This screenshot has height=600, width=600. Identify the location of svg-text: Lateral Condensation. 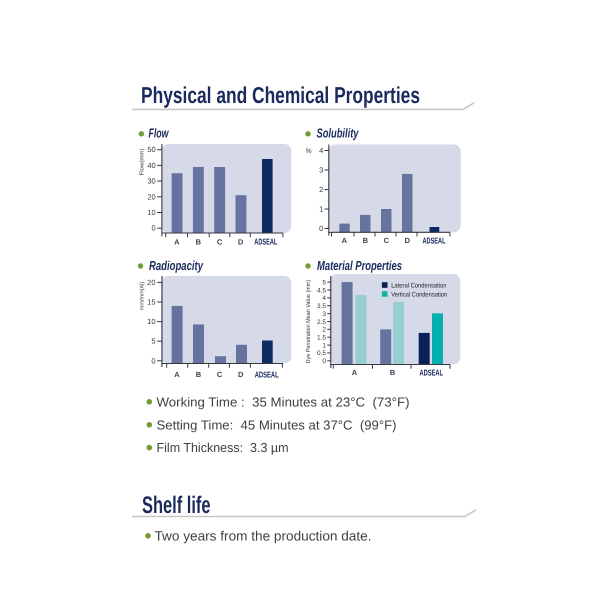
(419, 286).